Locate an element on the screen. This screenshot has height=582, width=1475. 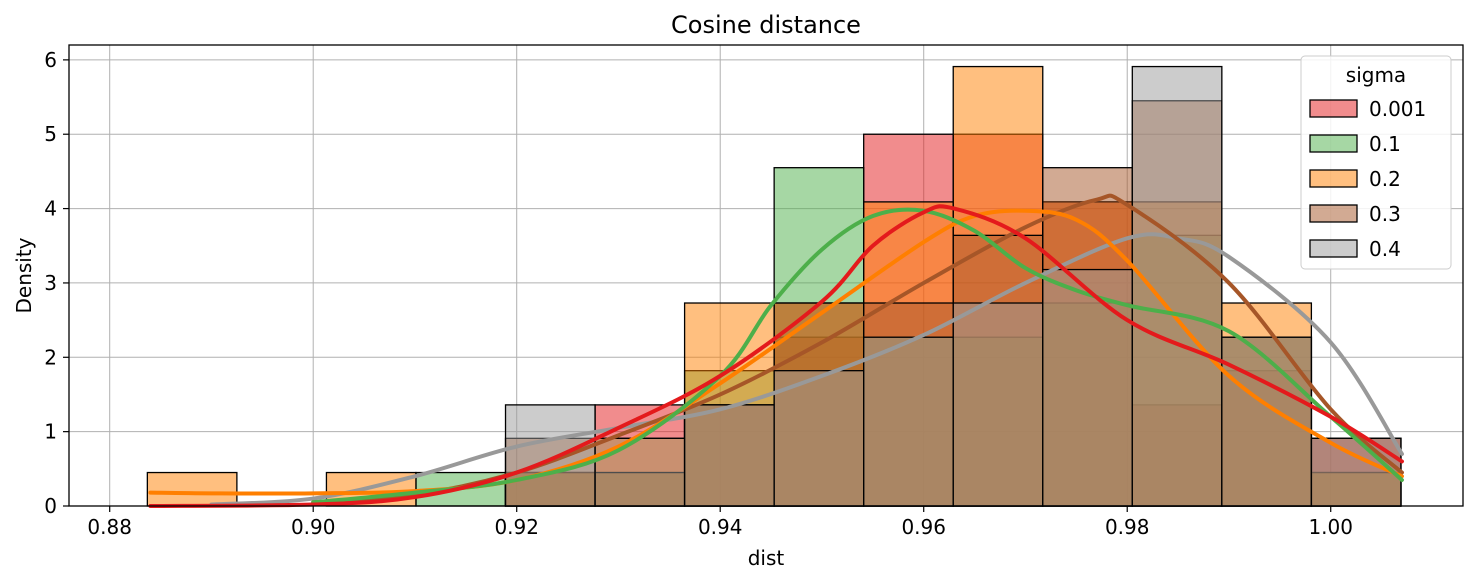
legend-item: 0.3 is located at coordinates (1355, 214).